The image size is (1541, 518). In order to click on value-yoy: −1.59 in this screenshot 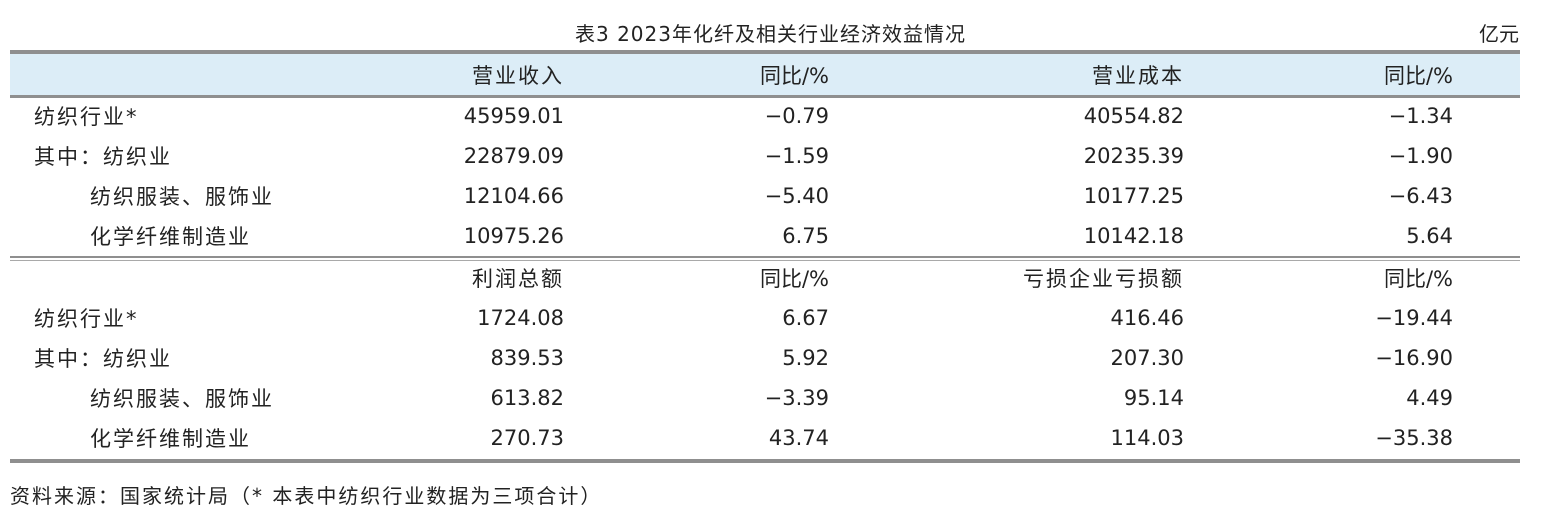, I will do `click(796, 156)`.